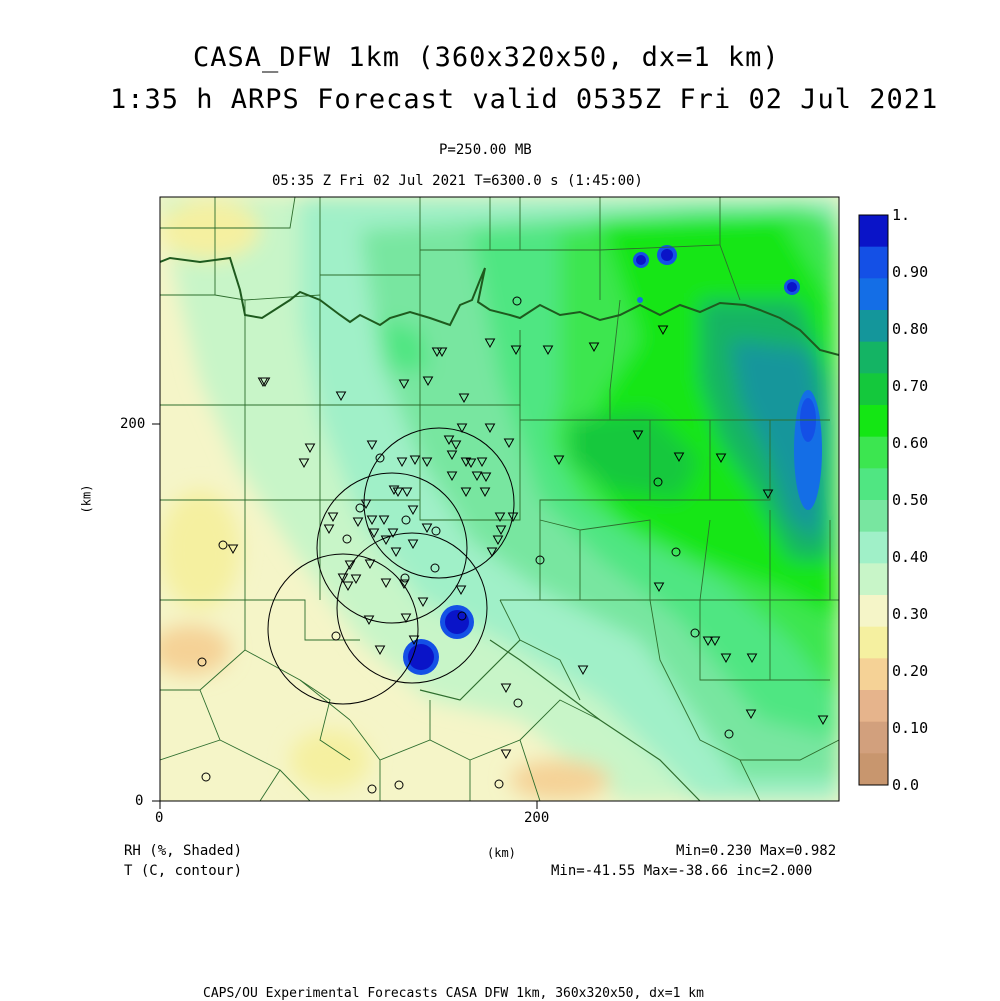 This screenshot has height=1001, width=1000. I want to click on radar-rings, so click(391, 566).